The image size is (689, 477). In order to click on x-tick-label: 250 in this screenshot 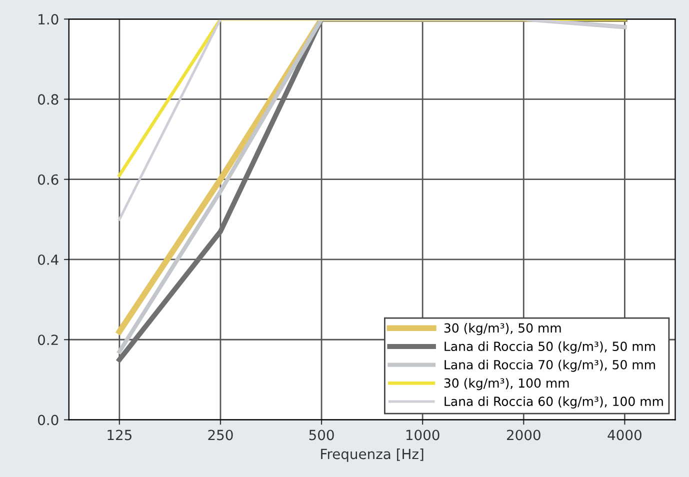, I will do `click(220, 435)`.